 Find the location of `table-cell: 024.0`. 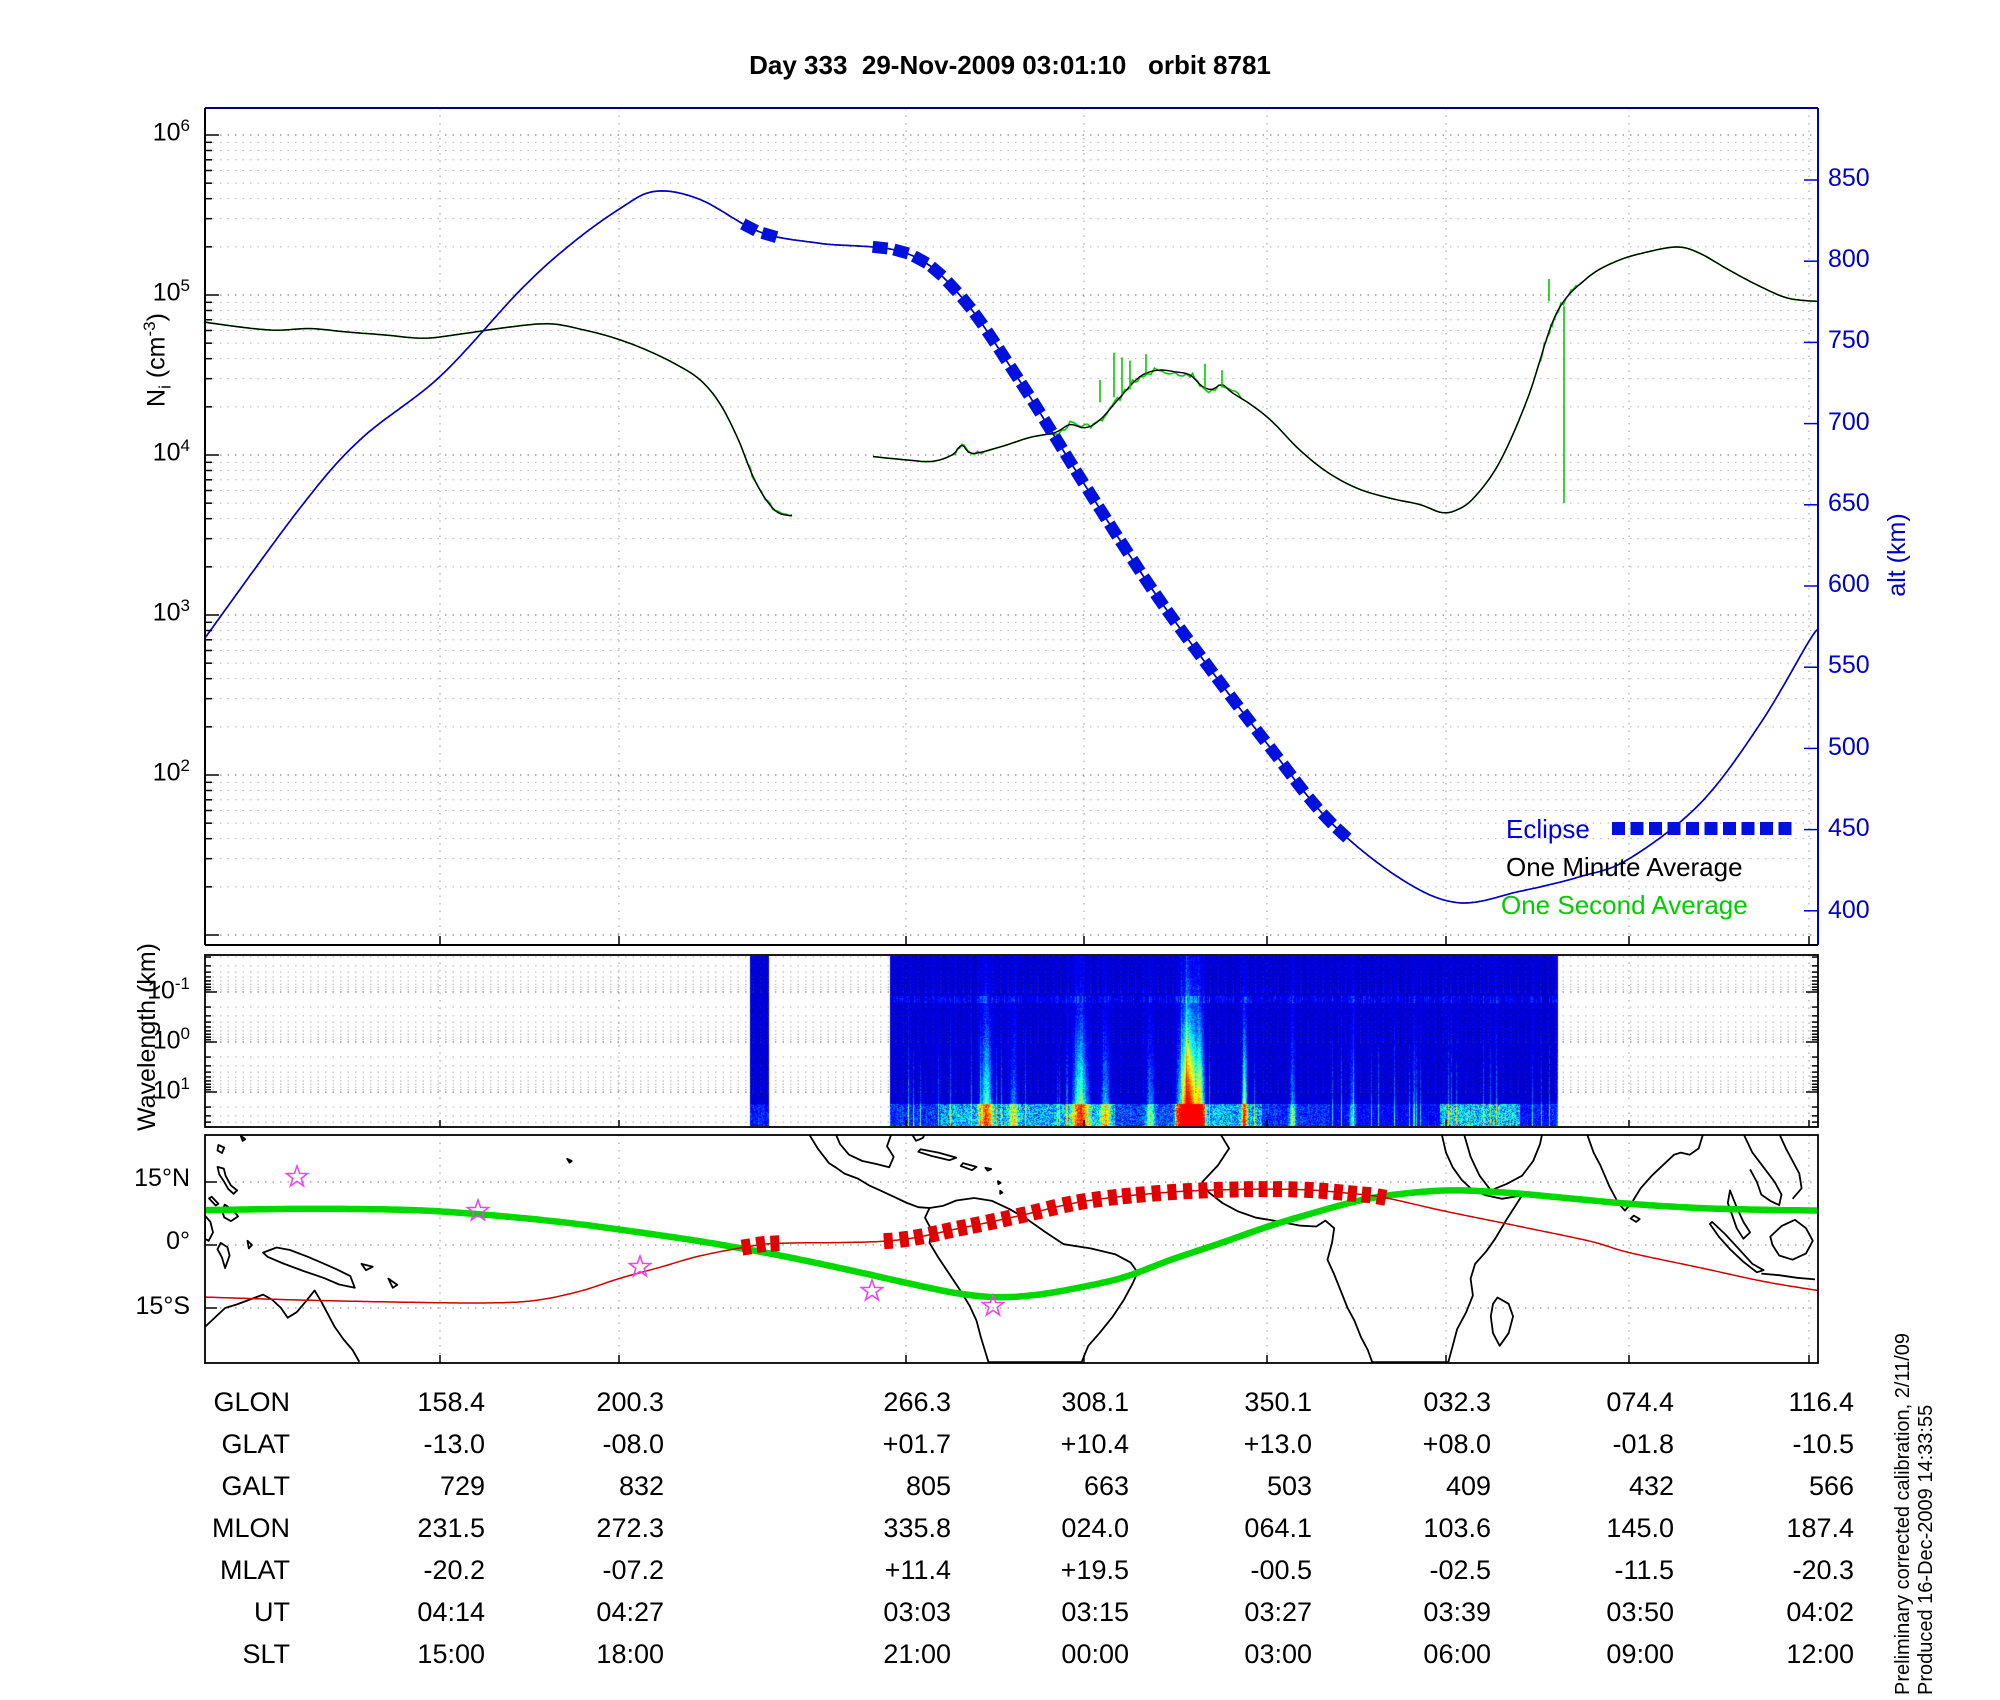

table-cell: 024.0 is located at coordinates (1095, 1528).